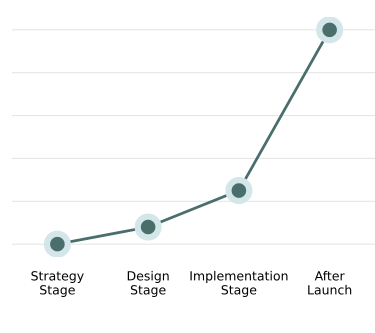  What do you see at coordinates (239, 283) in the screenshot?
I see `x-tick-label: Implementation Stage` at bounding box center [239, 283].